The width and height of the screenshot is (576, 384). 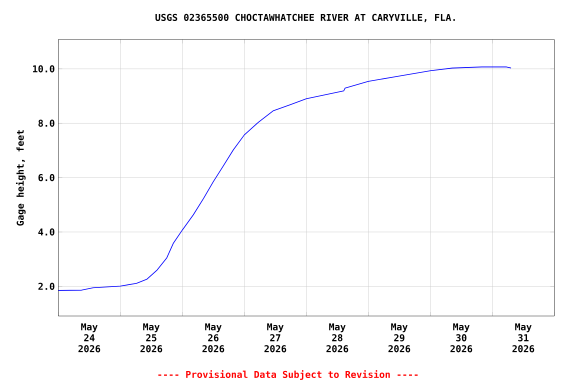 I want to click on y-tick-label: 10.0, so click(x=43, y=68).